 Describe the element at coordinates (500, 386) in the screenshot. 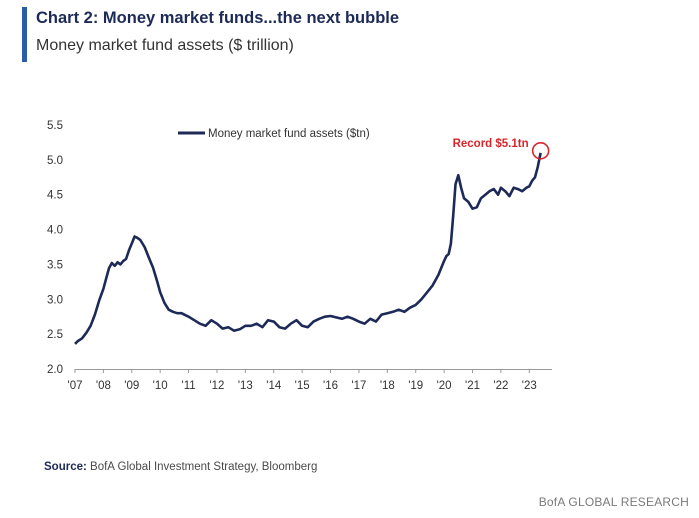

I see `x-tick-label: '22` at that location.